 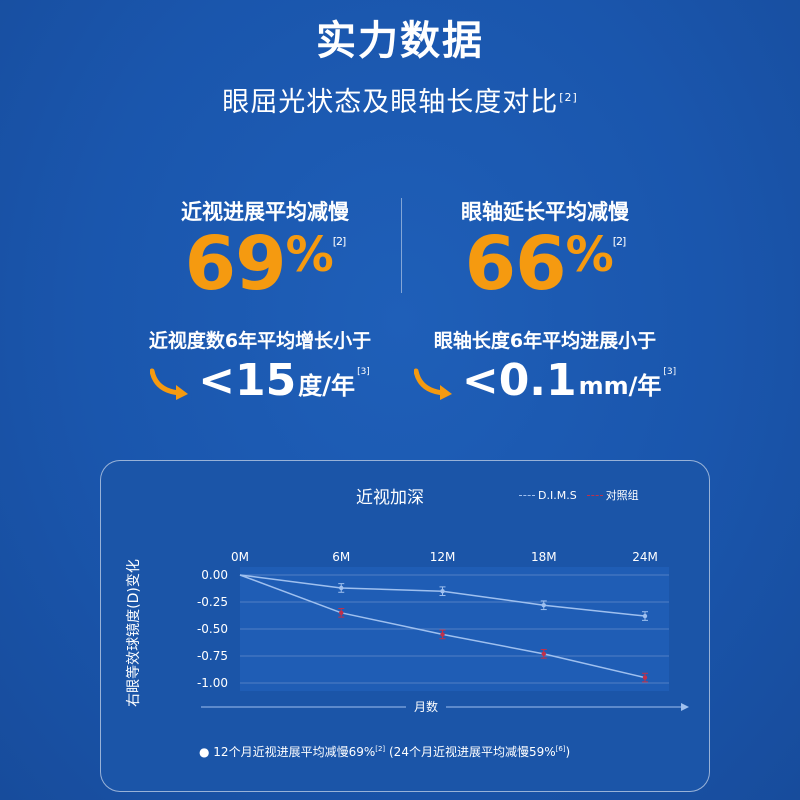 What do you see at coordinates (426, 706) in the screenshot?
I see `x-axis-label: 月数` at bounding box center [426, 706].